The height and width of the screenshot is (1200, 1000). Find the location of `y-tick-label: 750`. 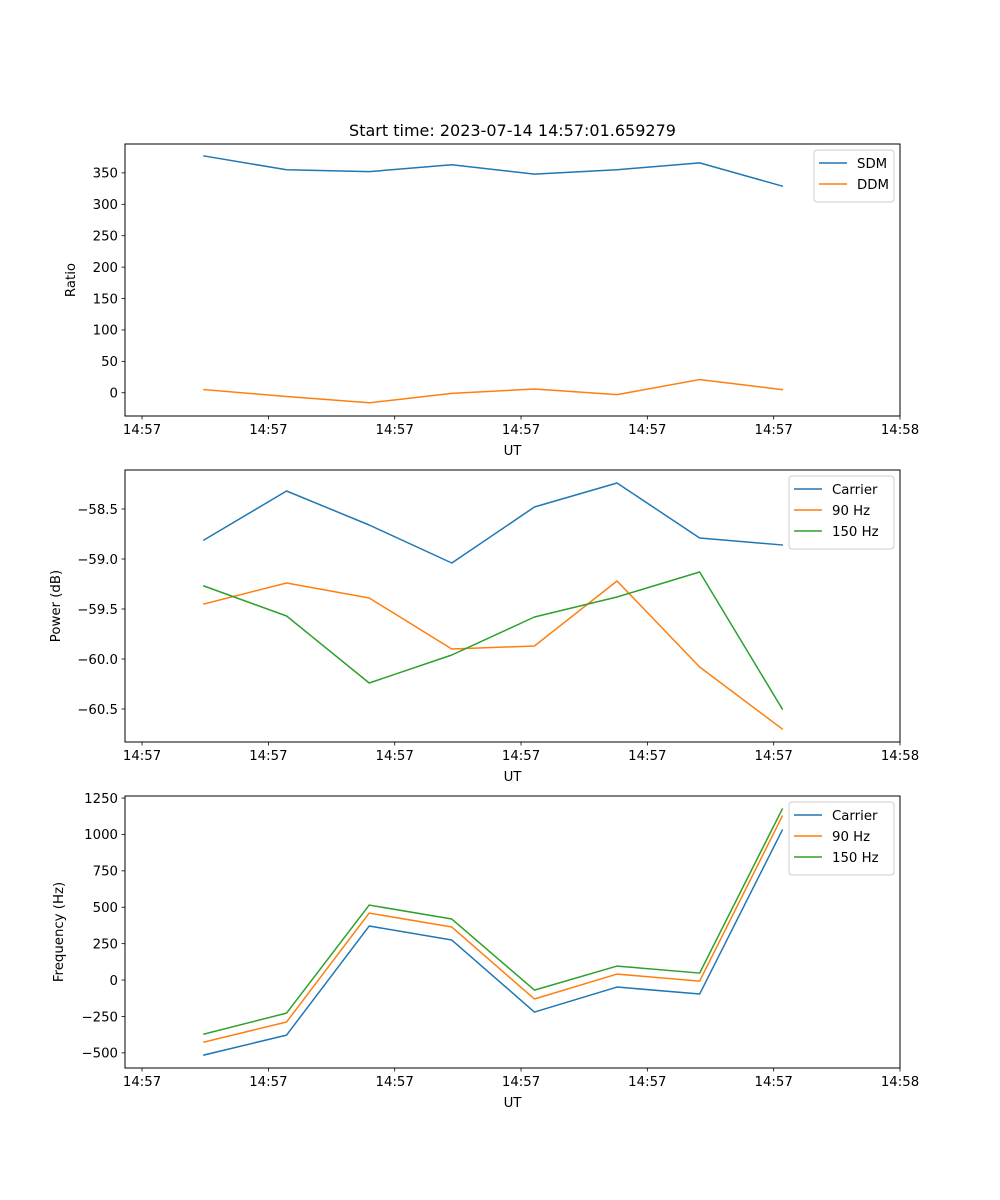

y-tick-label: 750 is located at coordinates (105, 872).